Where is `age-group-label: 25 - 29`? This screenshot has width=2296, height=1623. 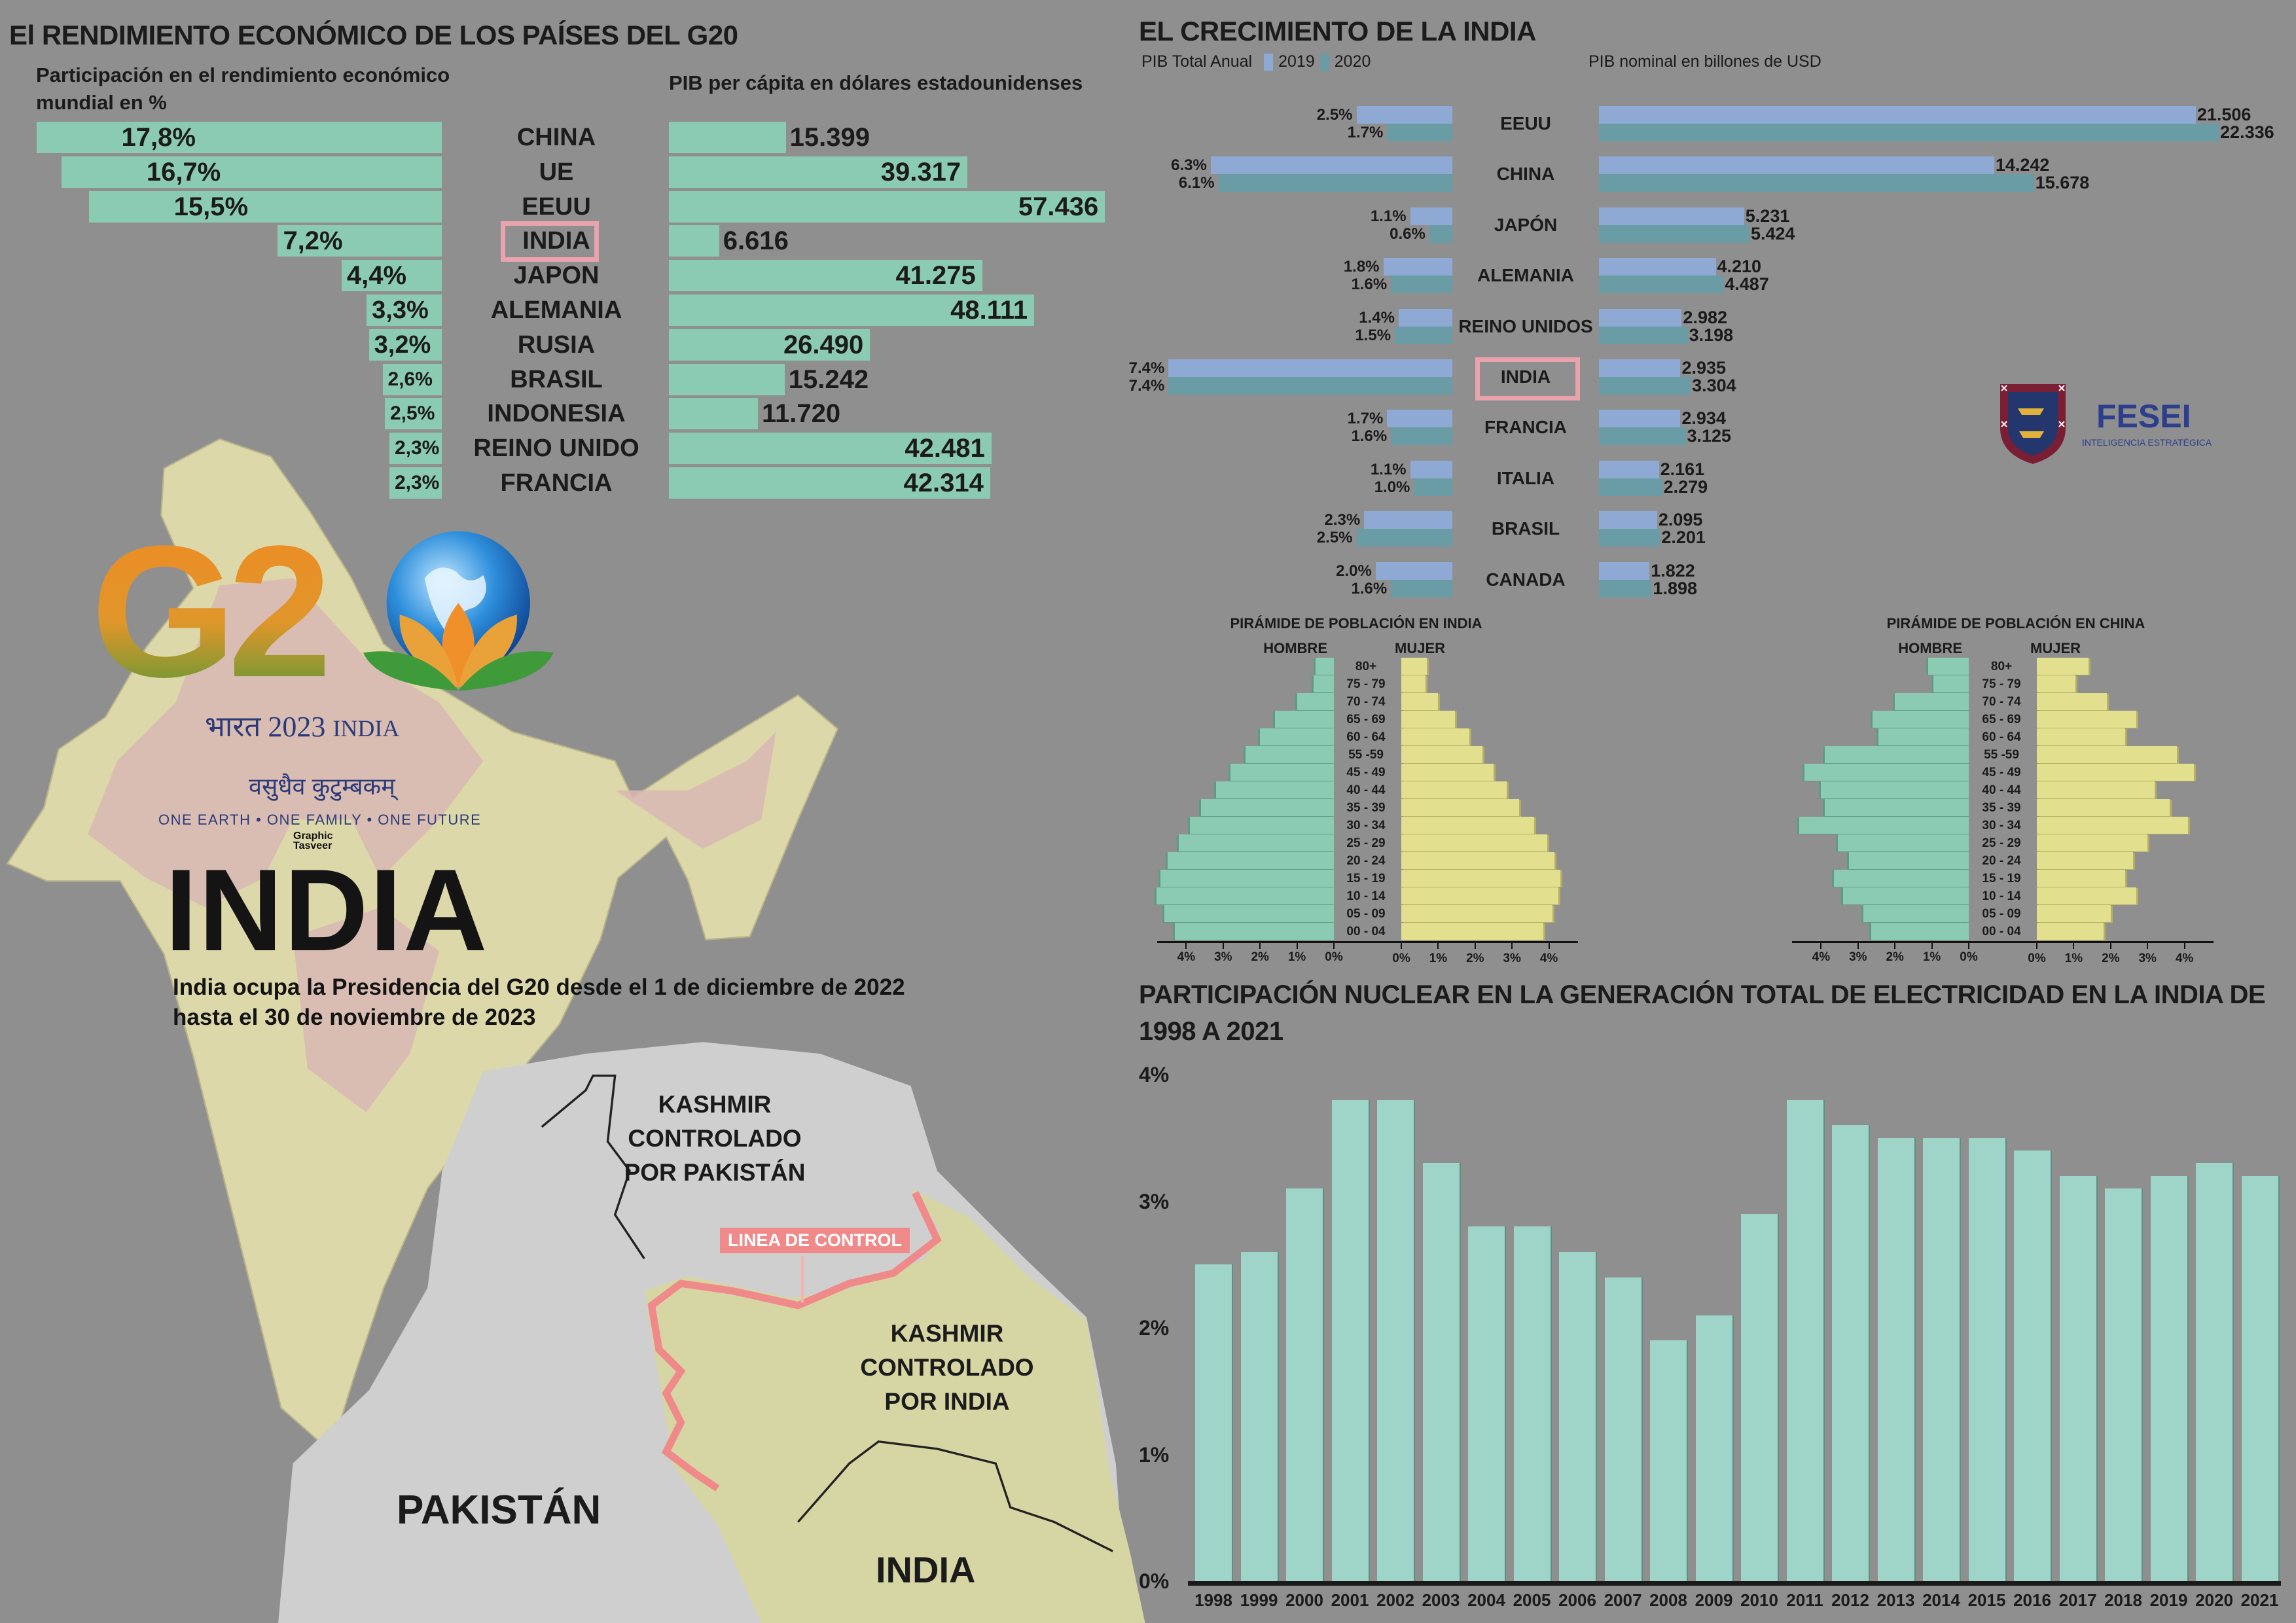 age-group-label: 25 - 29 is located at coordinates (1366, 843).